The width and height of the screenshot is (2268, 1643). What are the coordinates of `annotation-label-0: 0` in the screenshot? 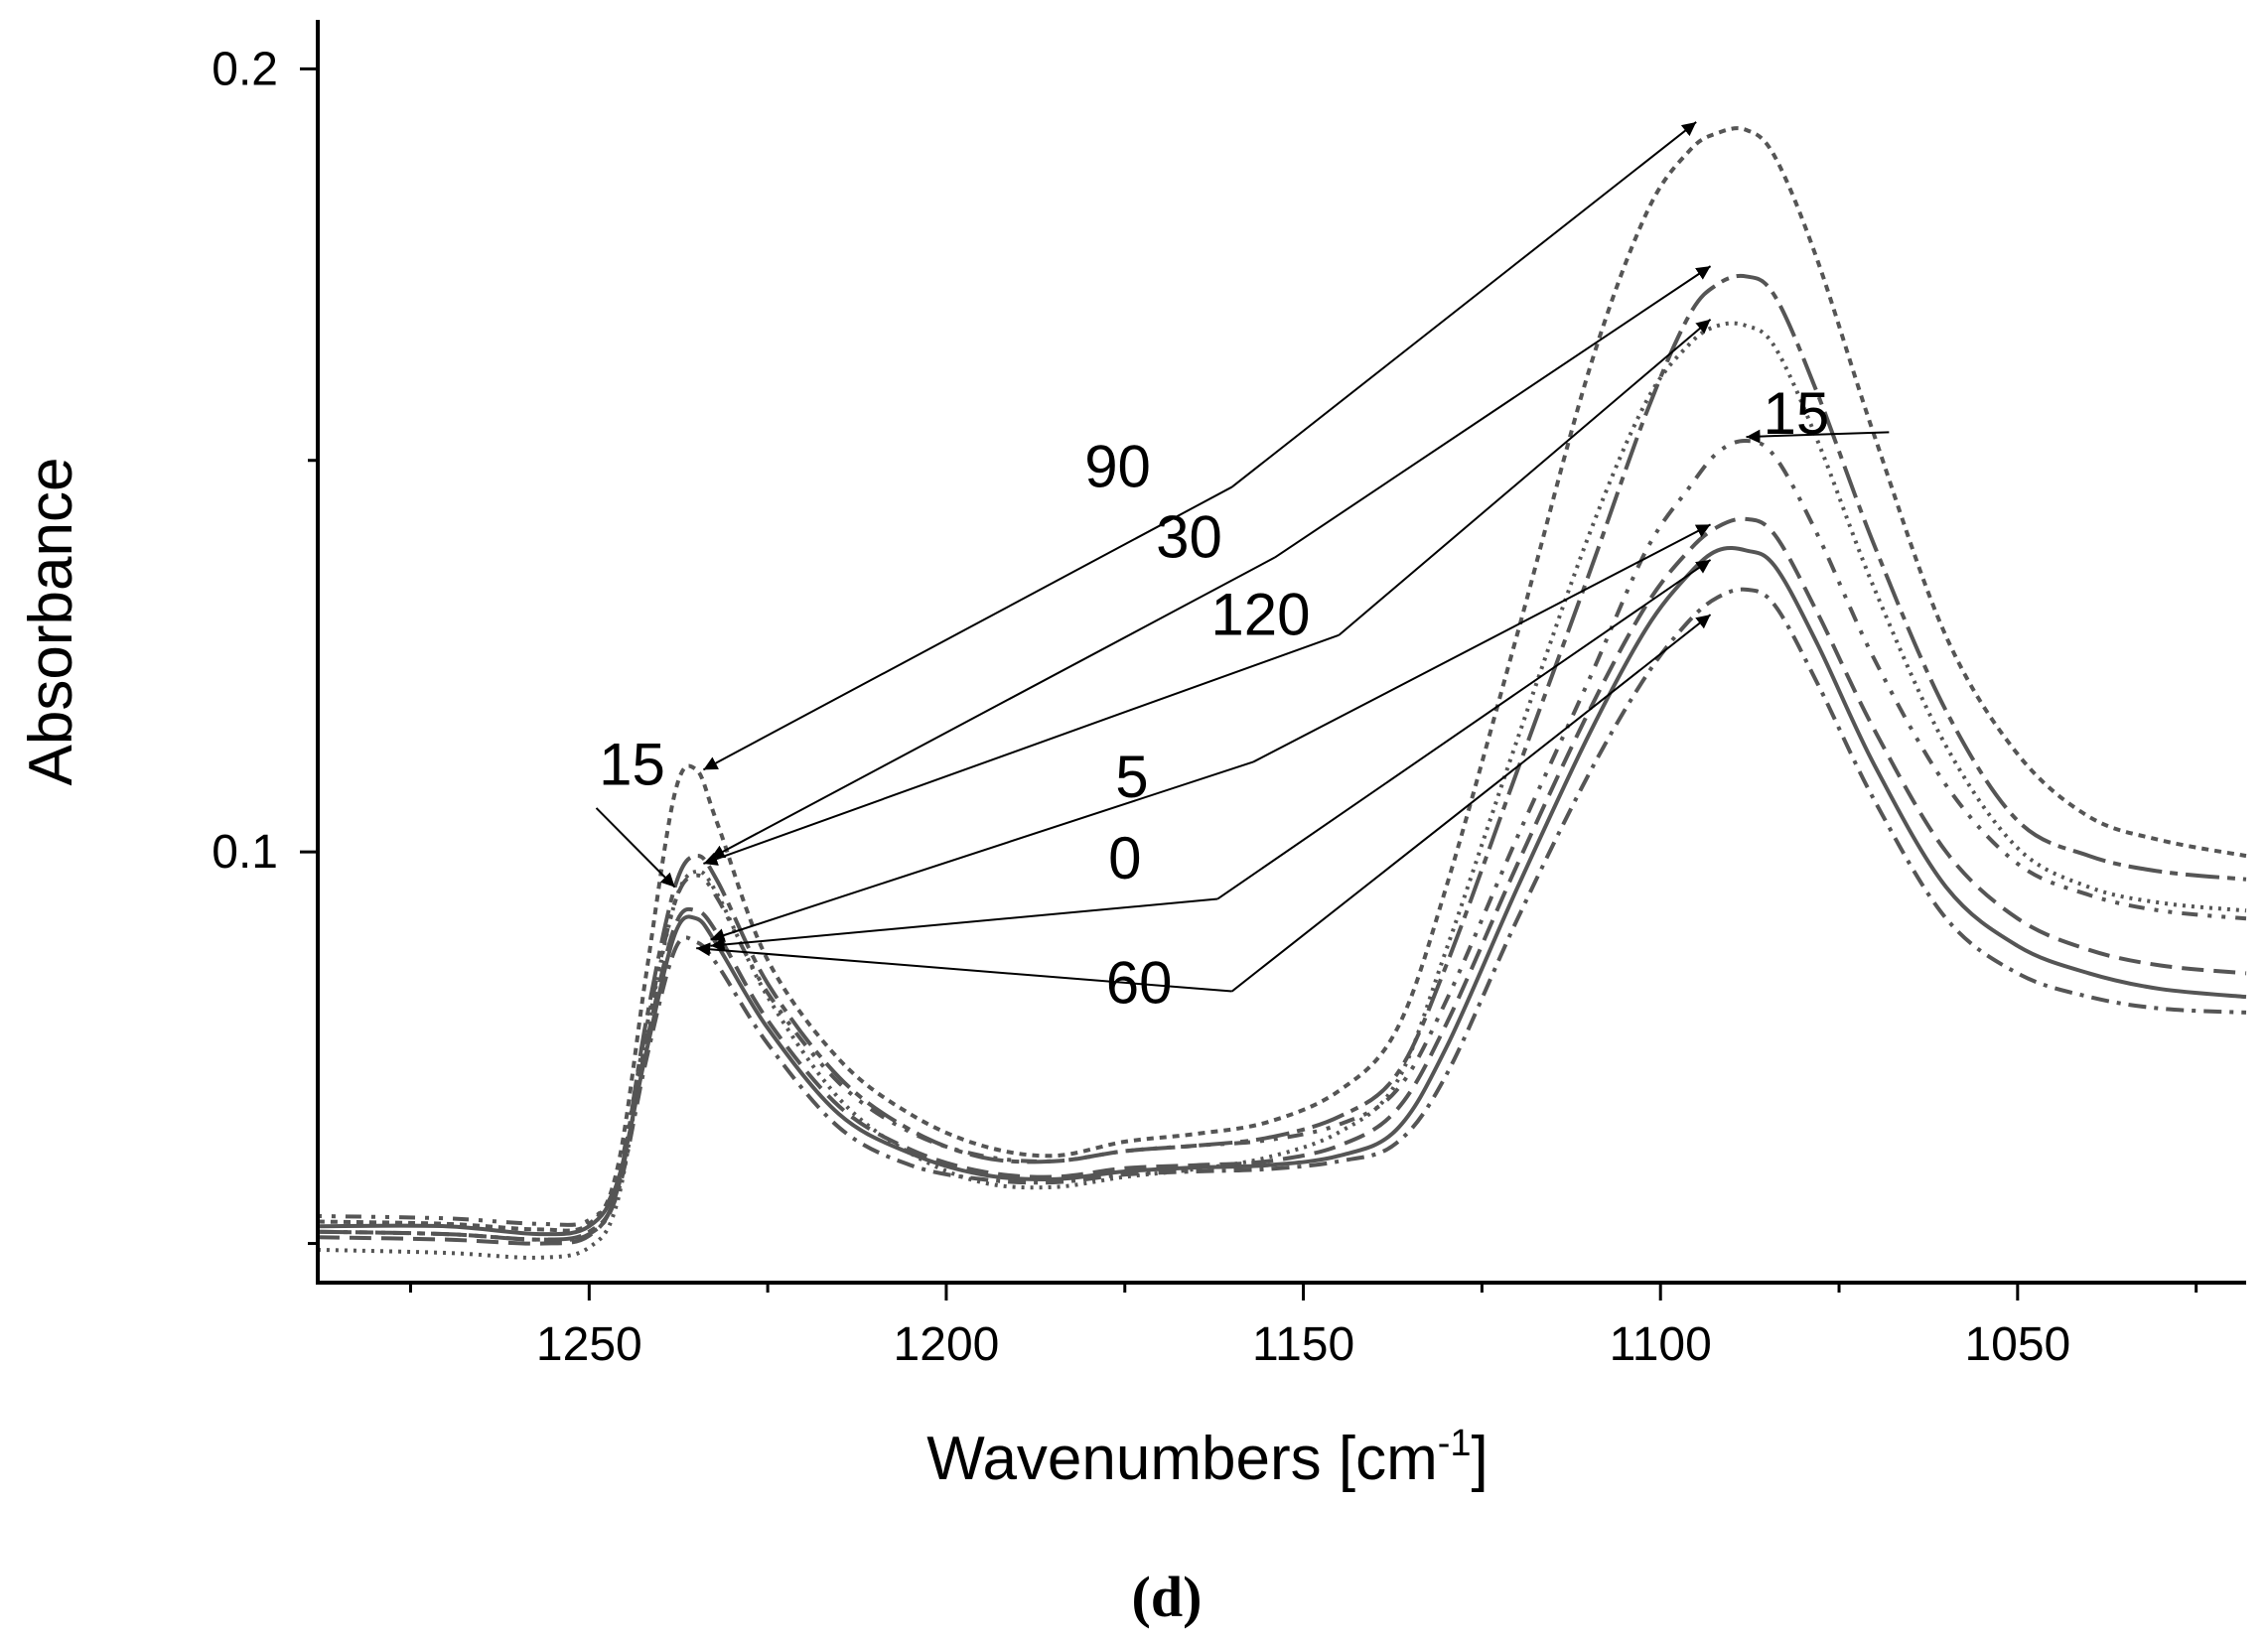 It's located at (1124, 858).